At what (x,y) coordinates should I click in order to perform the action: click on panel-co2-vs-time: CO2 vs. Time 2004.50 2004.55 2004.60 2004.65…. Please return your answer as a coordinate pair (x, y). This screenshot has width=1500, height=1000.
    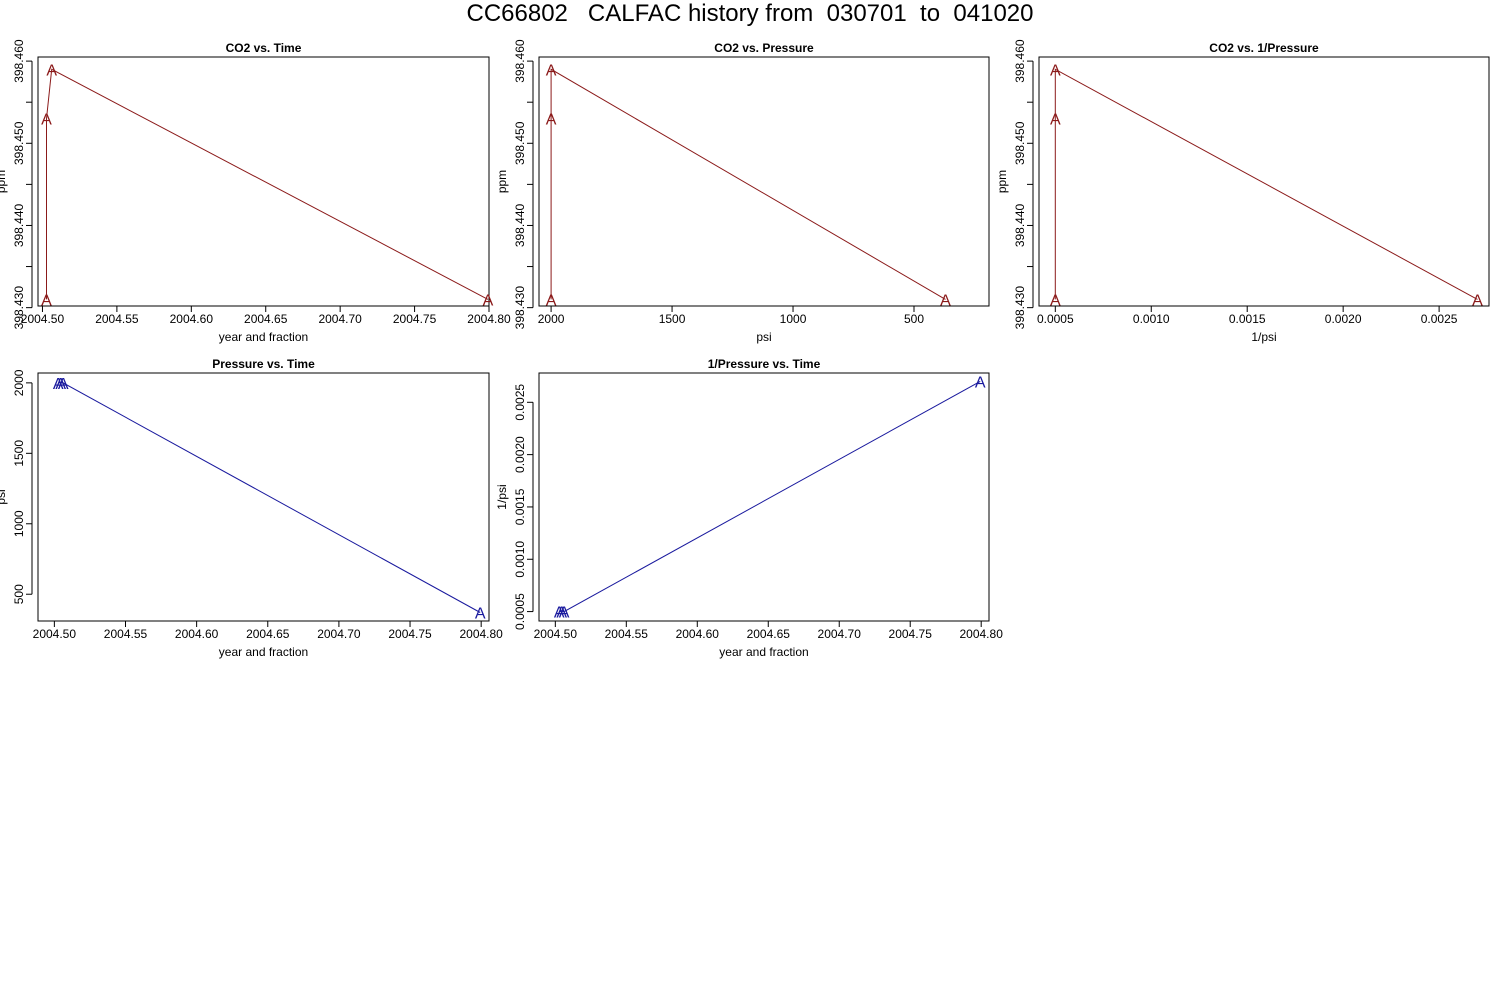
    Looking at the image, I should click on (255, 191).